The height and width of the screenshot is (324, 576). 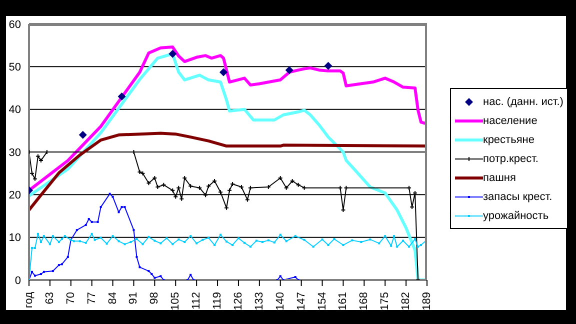 I want to click on x-tick-label: 70, so click(x=70, y=298).